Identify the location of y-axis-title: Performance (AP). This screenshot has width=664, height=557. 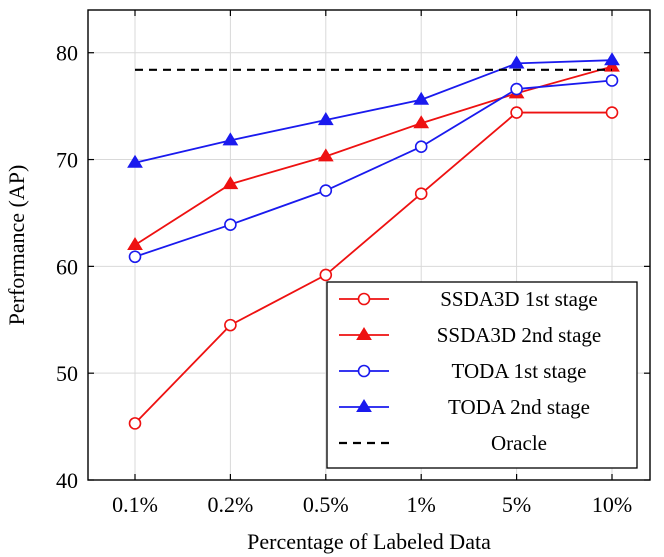
(16, 245).